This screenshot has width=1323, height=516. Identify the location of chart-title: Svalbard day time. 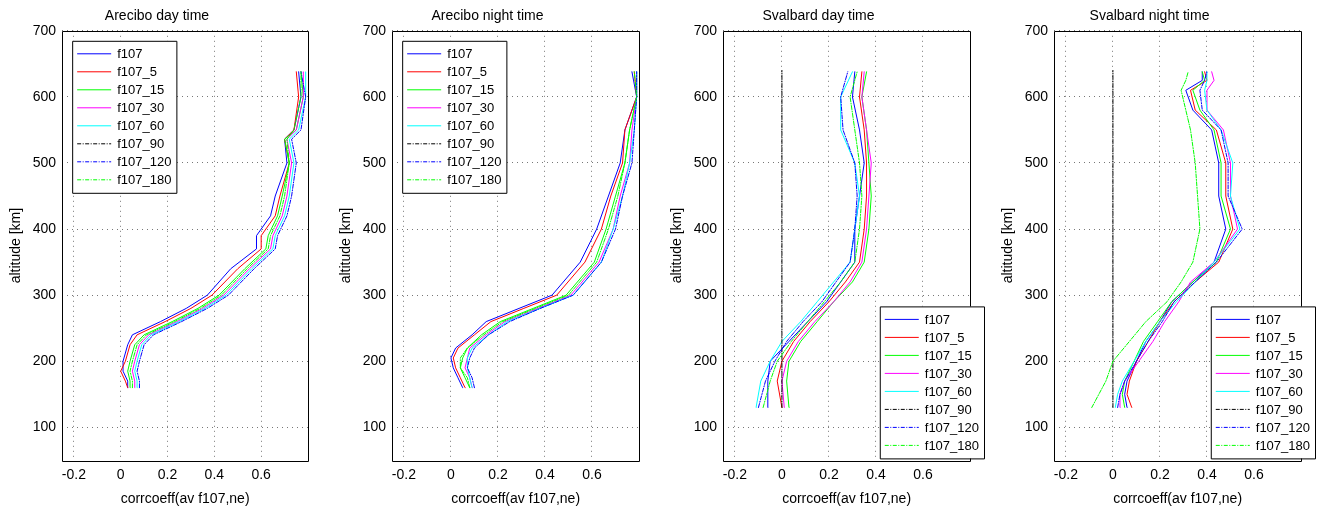
(818, 15).